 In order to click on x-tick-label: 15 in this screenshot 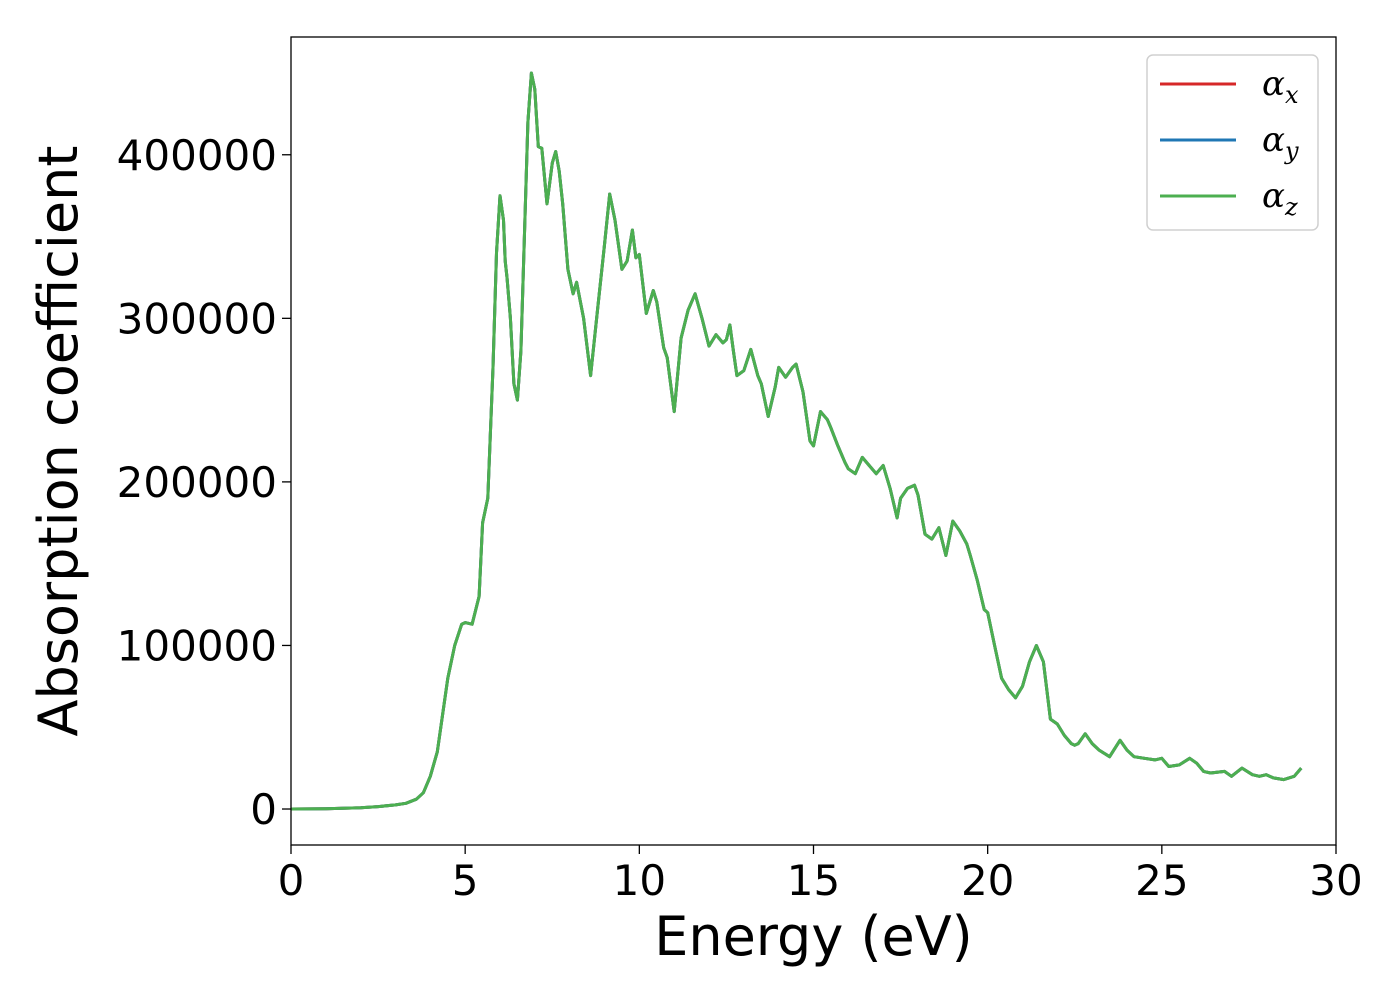, I will do `click(813, 880)`.